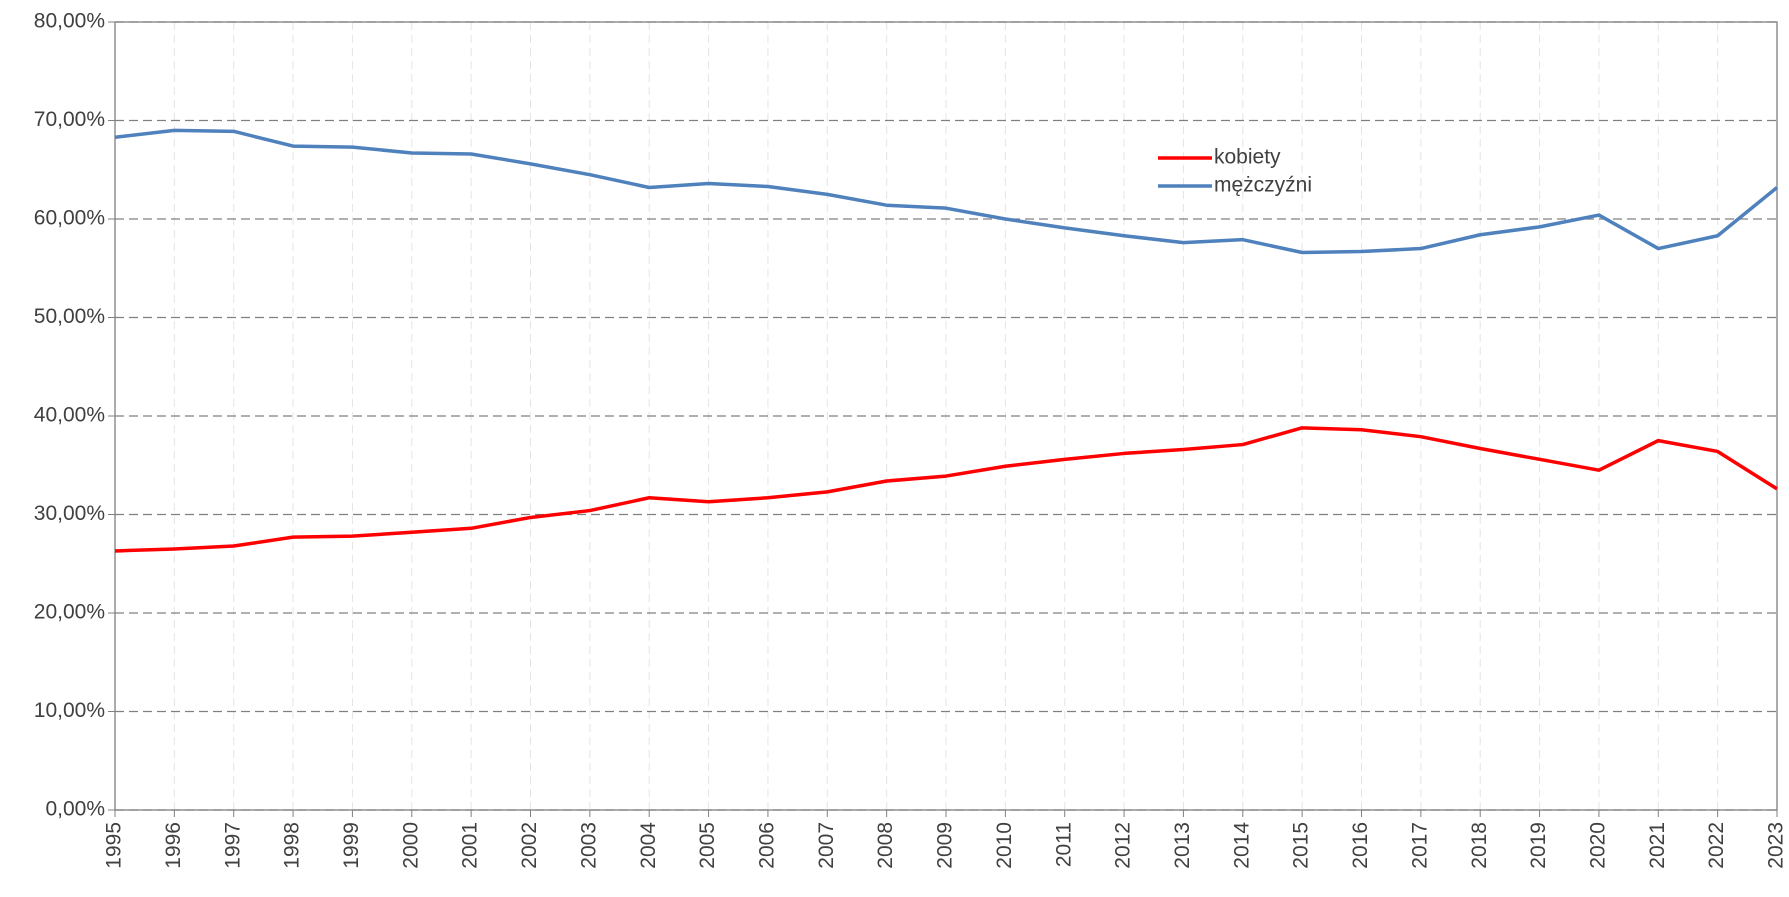 The height and width of the screenshot is (897, 1789). Describe the element at coordinates (1263, 185) in the screenshot. I see `legend-label: mężczyźni` at that location.